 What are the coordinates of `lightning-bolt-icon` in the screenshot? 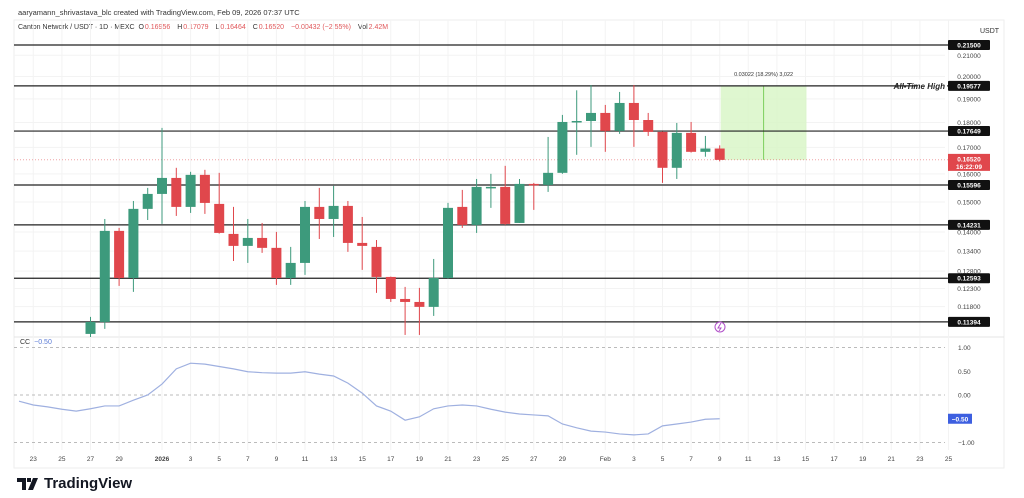 It's located at (719, 327).